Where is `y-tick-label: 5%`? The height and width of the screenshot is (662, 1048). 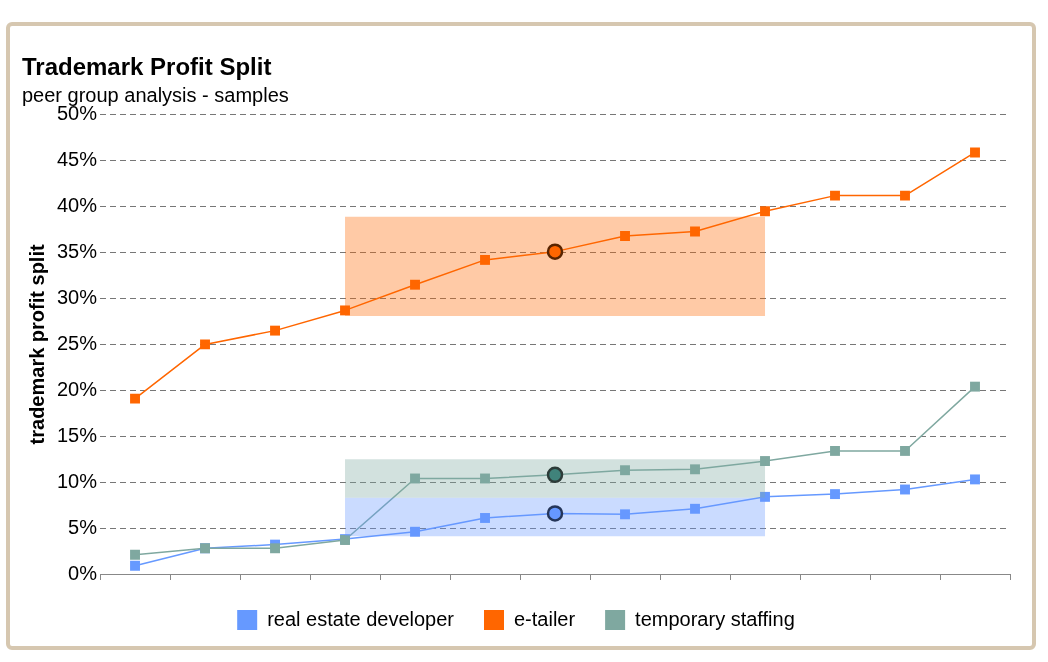
y-tick-label: 5% is located at coordinates (83, 526).